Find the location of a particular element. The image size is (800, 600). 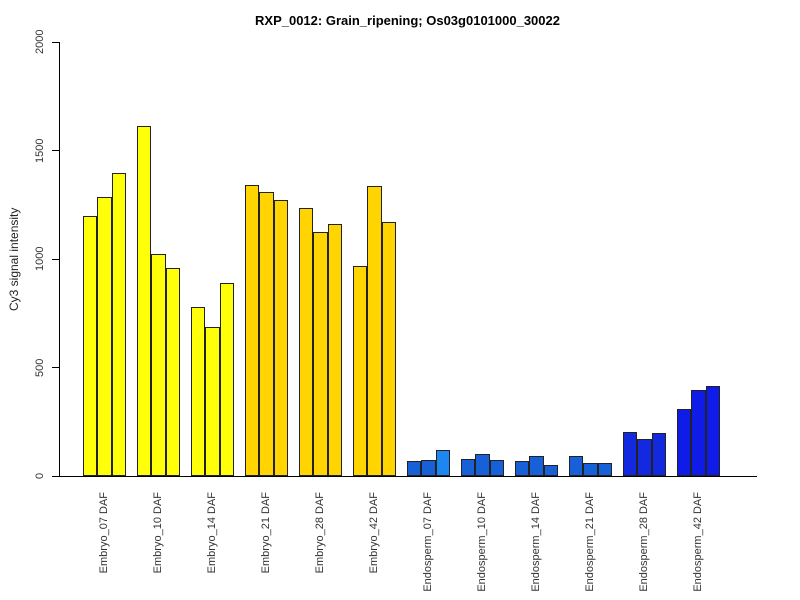

x-axis-label: Embryo_21 DAF is located at coordinates (266, 533).